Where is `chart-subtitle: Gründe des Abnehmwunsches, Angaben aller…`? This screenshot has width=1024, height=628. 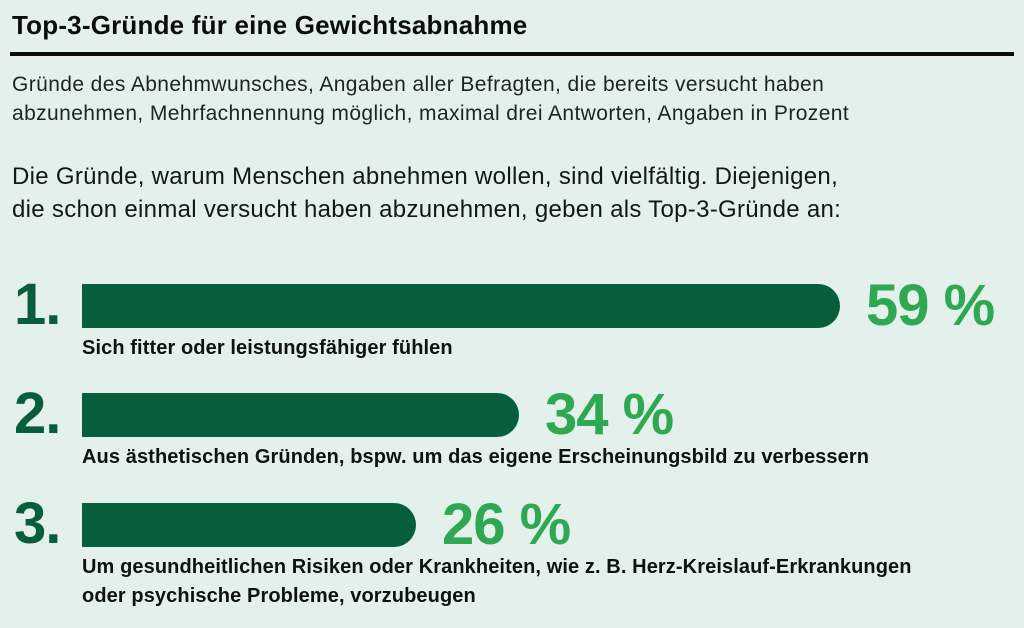 chart-subtitle: Gründe des Abnehmwunsches, Angaben aller… is located at coordinates (430, 99).